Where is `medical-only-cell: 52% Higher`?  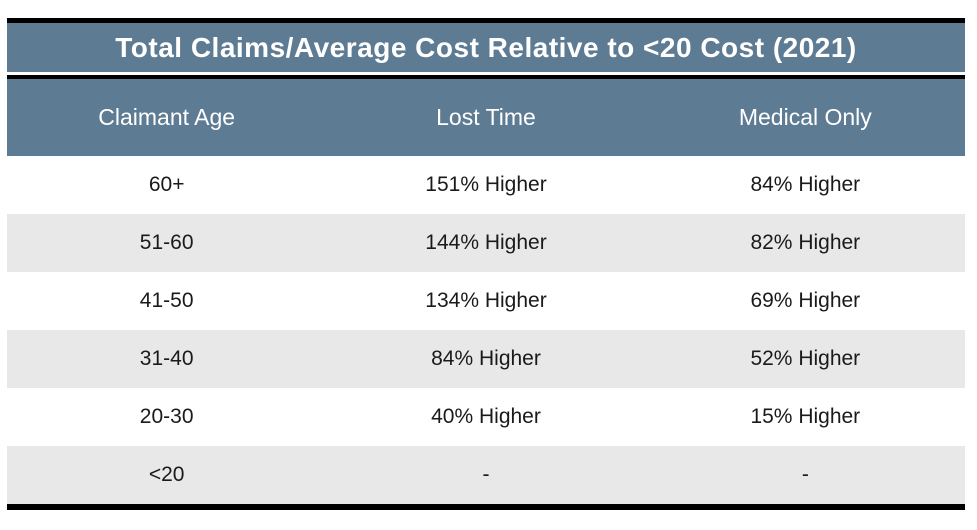 medical-only-cell: 52% Higher is located at coordinates (805, 358).